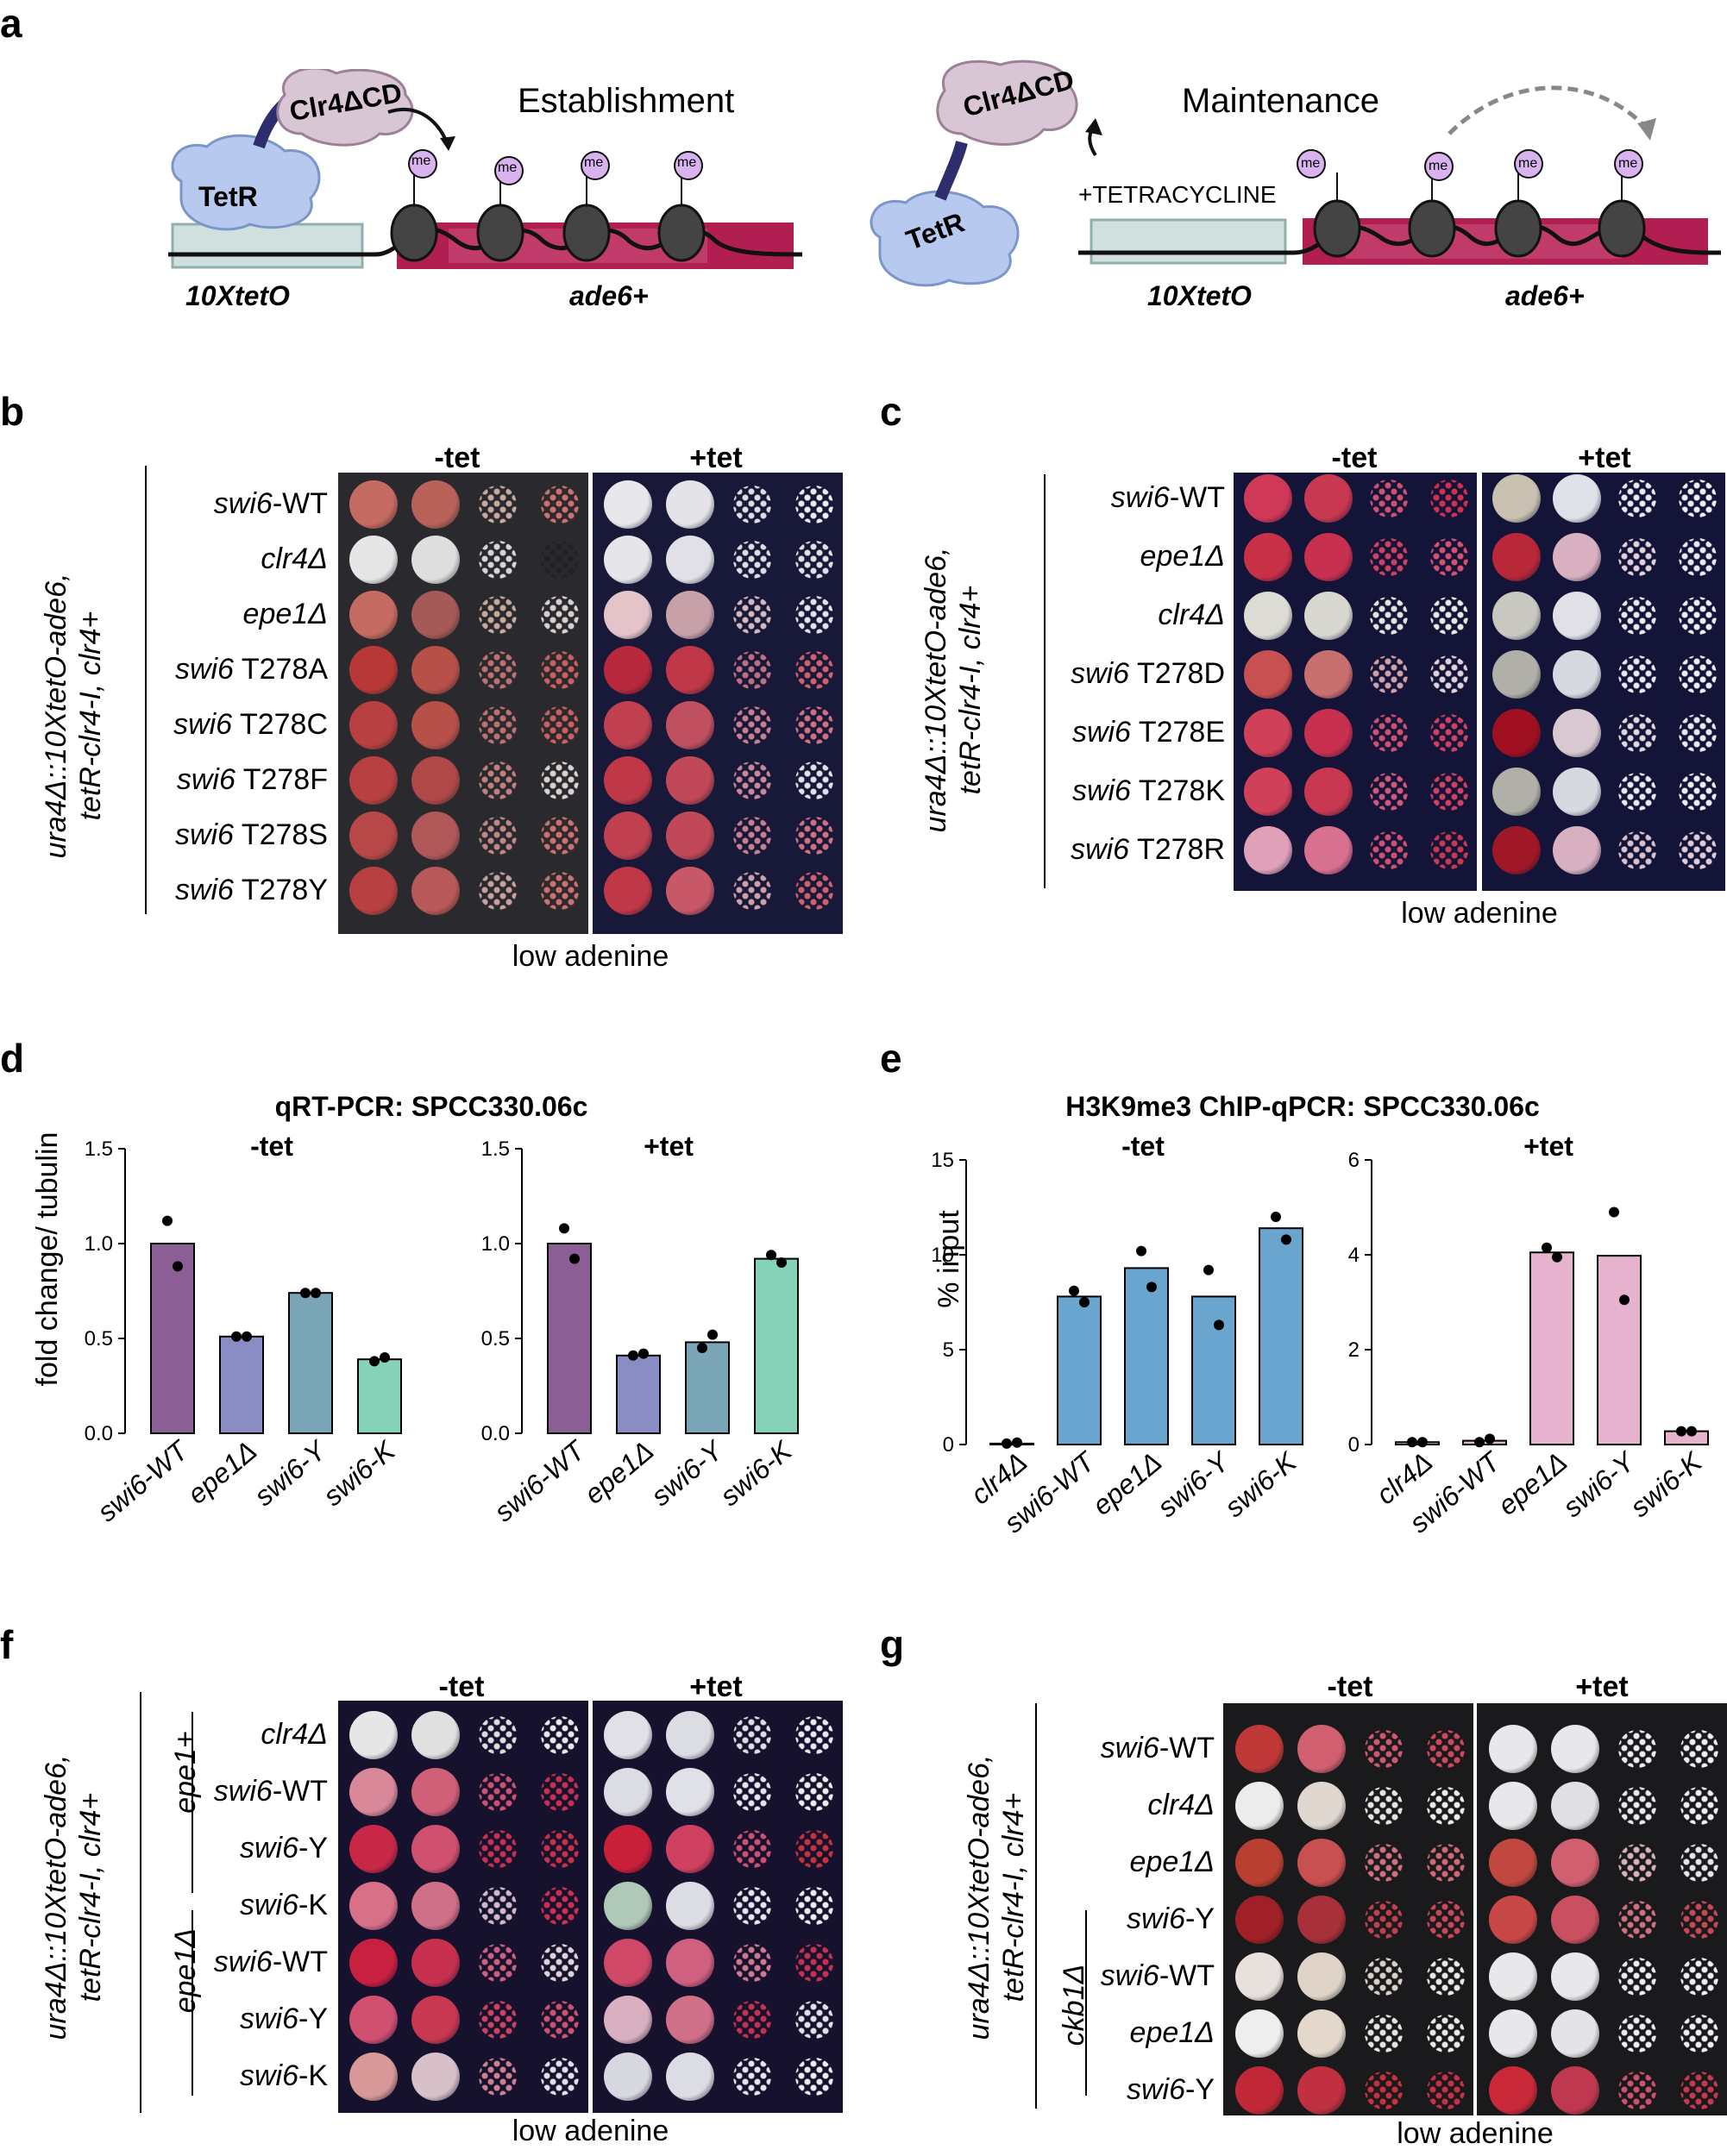 This screenshot has width=1727, height=2156. Describe the element at coordinates (1545, 295) in the screenshot. I see `ade6-label-2: ade6+` at that location.